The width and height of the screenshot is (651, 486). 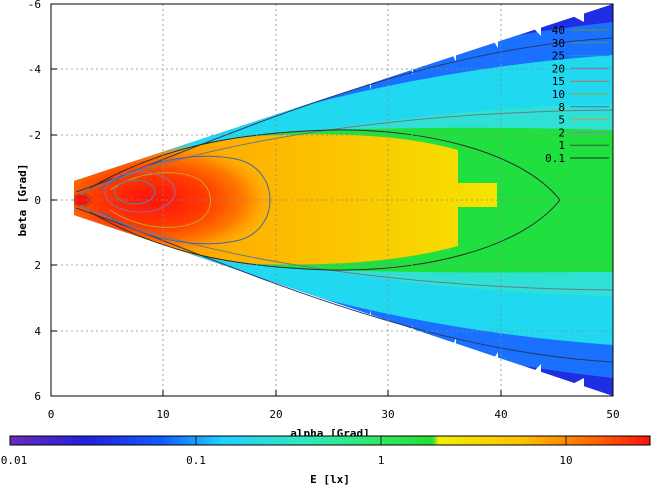 I want to click on x-tick-label: 10, so click(x=162, y=414).